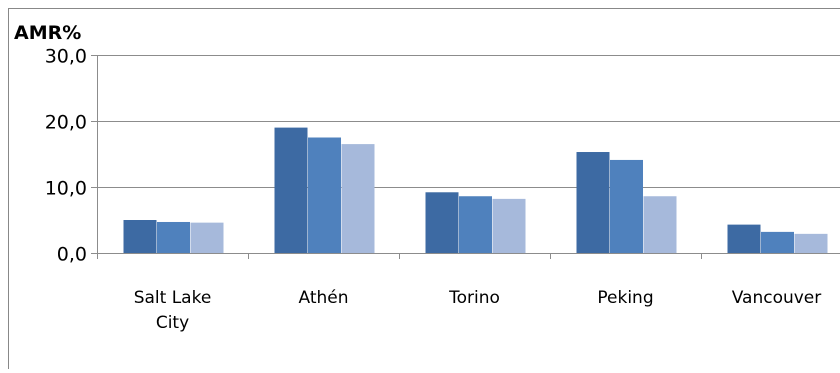  Describe the element at coordinates (47, 33) in the screenshot. I see `y-axis-label: AMR%` at that location.